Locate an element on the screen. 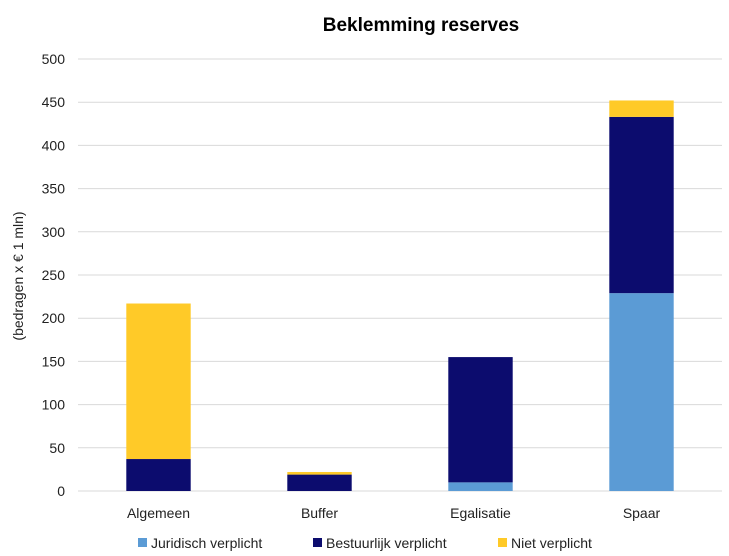 Image resolution: width=729 pixels, height=556 pixels. y-tick-label: 350 is located at coordinates (54, 189).